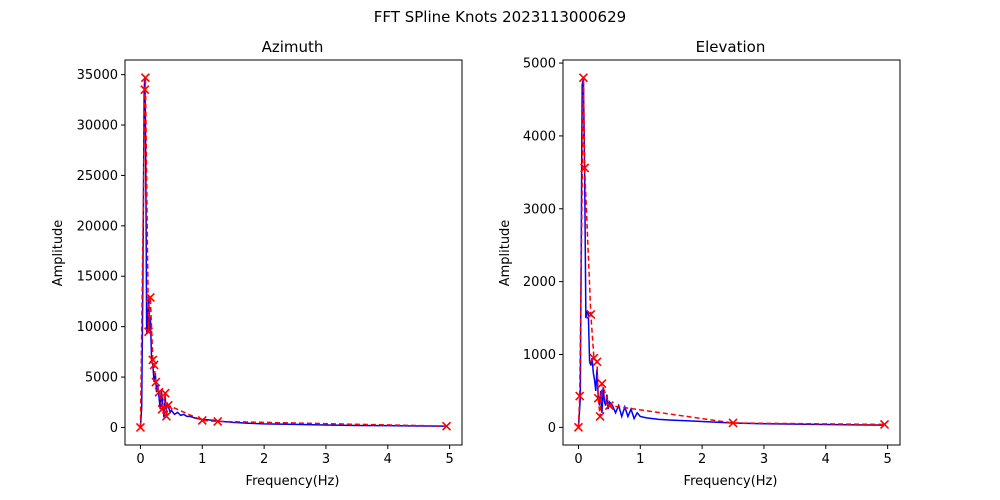 The width and height of the screenshot is (1000, 500). What do you see at coordinates (264, 459) in the screenshot?
I see `azimuth-x-tick-label: 2` at bounding box center [264, 459].